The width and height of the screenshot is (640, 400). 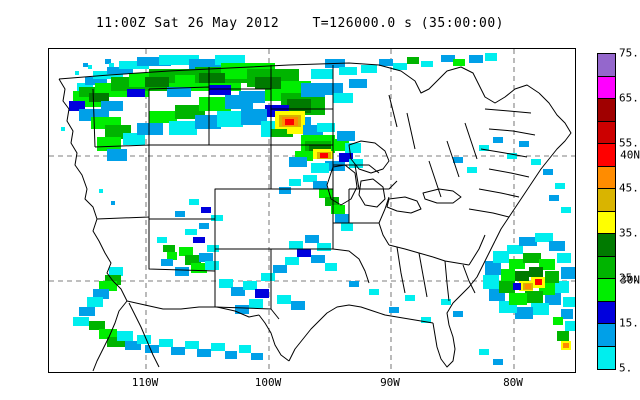 I want to click on y-axis-tick-30n: 30N, so click(x=630, y=280).